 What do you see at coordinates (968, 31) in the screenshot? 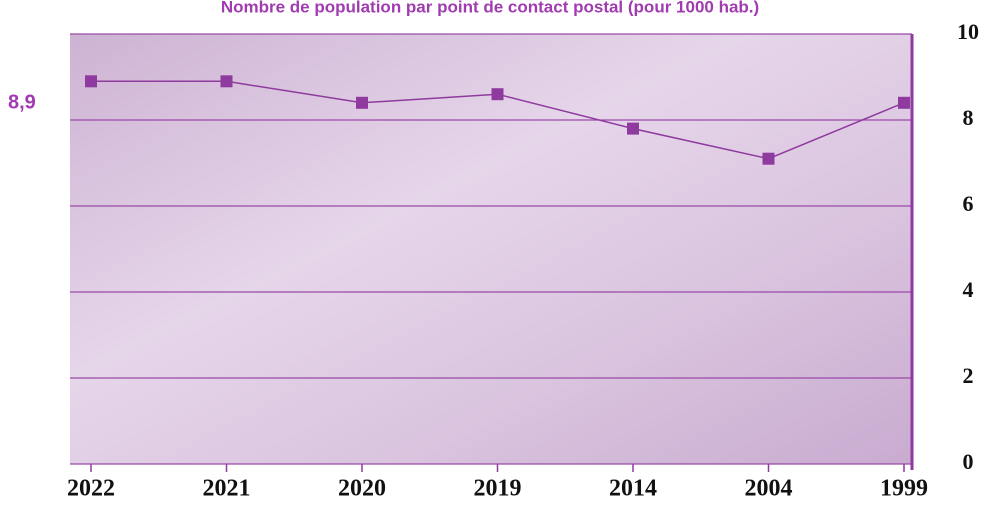
I see `y-tick-label: 10` at bounding box center [968, 31].